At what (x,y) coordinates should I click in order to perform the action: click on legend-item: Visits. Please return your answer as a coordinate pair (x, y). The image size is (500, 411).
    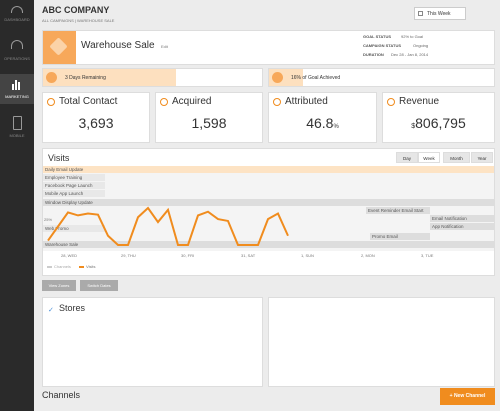
    Looking at the image, I should click on (91, 266).